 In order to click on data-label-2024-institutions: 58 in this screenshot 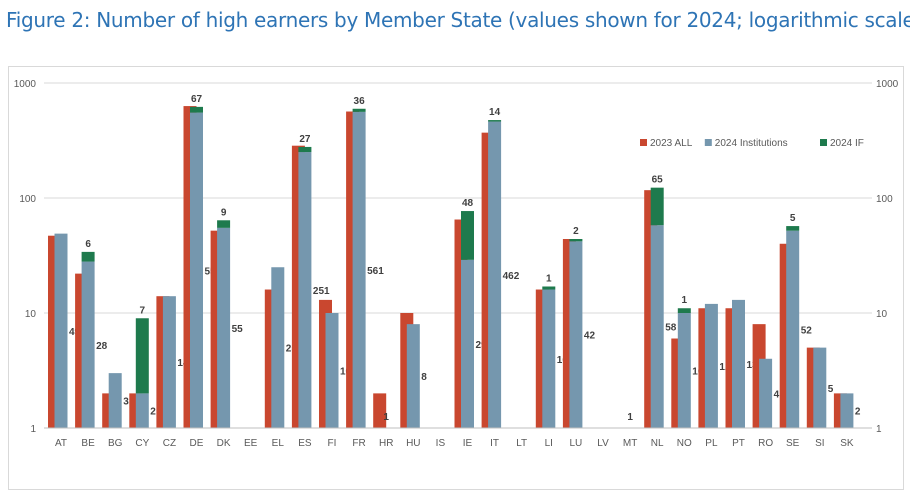, I will do `click(671, 328)`.